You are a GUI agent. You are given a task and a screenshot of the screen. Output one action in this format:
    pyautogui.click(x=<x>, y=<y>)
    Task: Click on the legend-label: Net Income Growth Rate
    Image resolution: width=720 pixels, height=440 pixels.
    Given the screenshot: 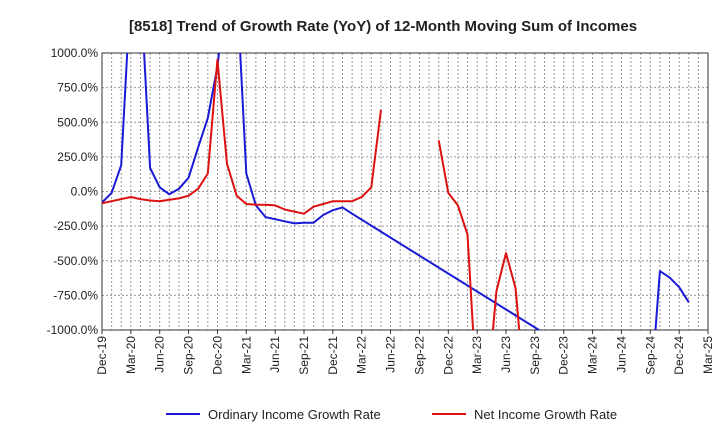 What is the action you would take?
    pyautogui.click(x=545, y=414)
    